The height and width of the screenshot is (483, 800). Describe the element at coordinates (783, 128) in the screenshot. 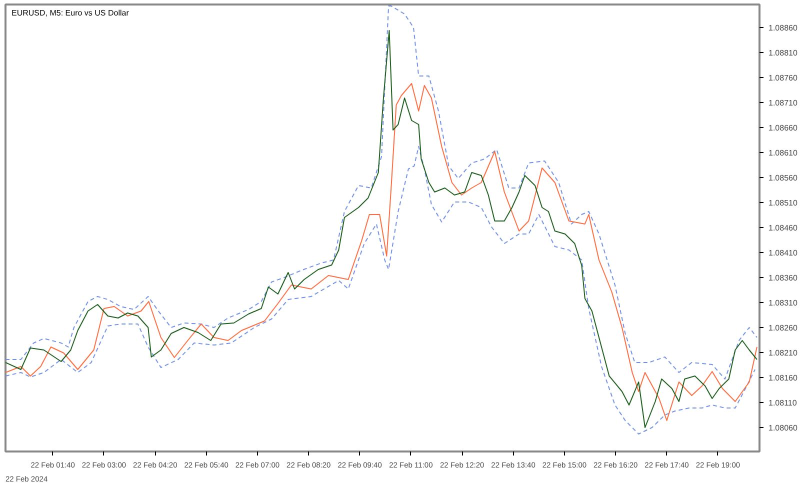

I see `y-tick-label: 1.08660` at that location.